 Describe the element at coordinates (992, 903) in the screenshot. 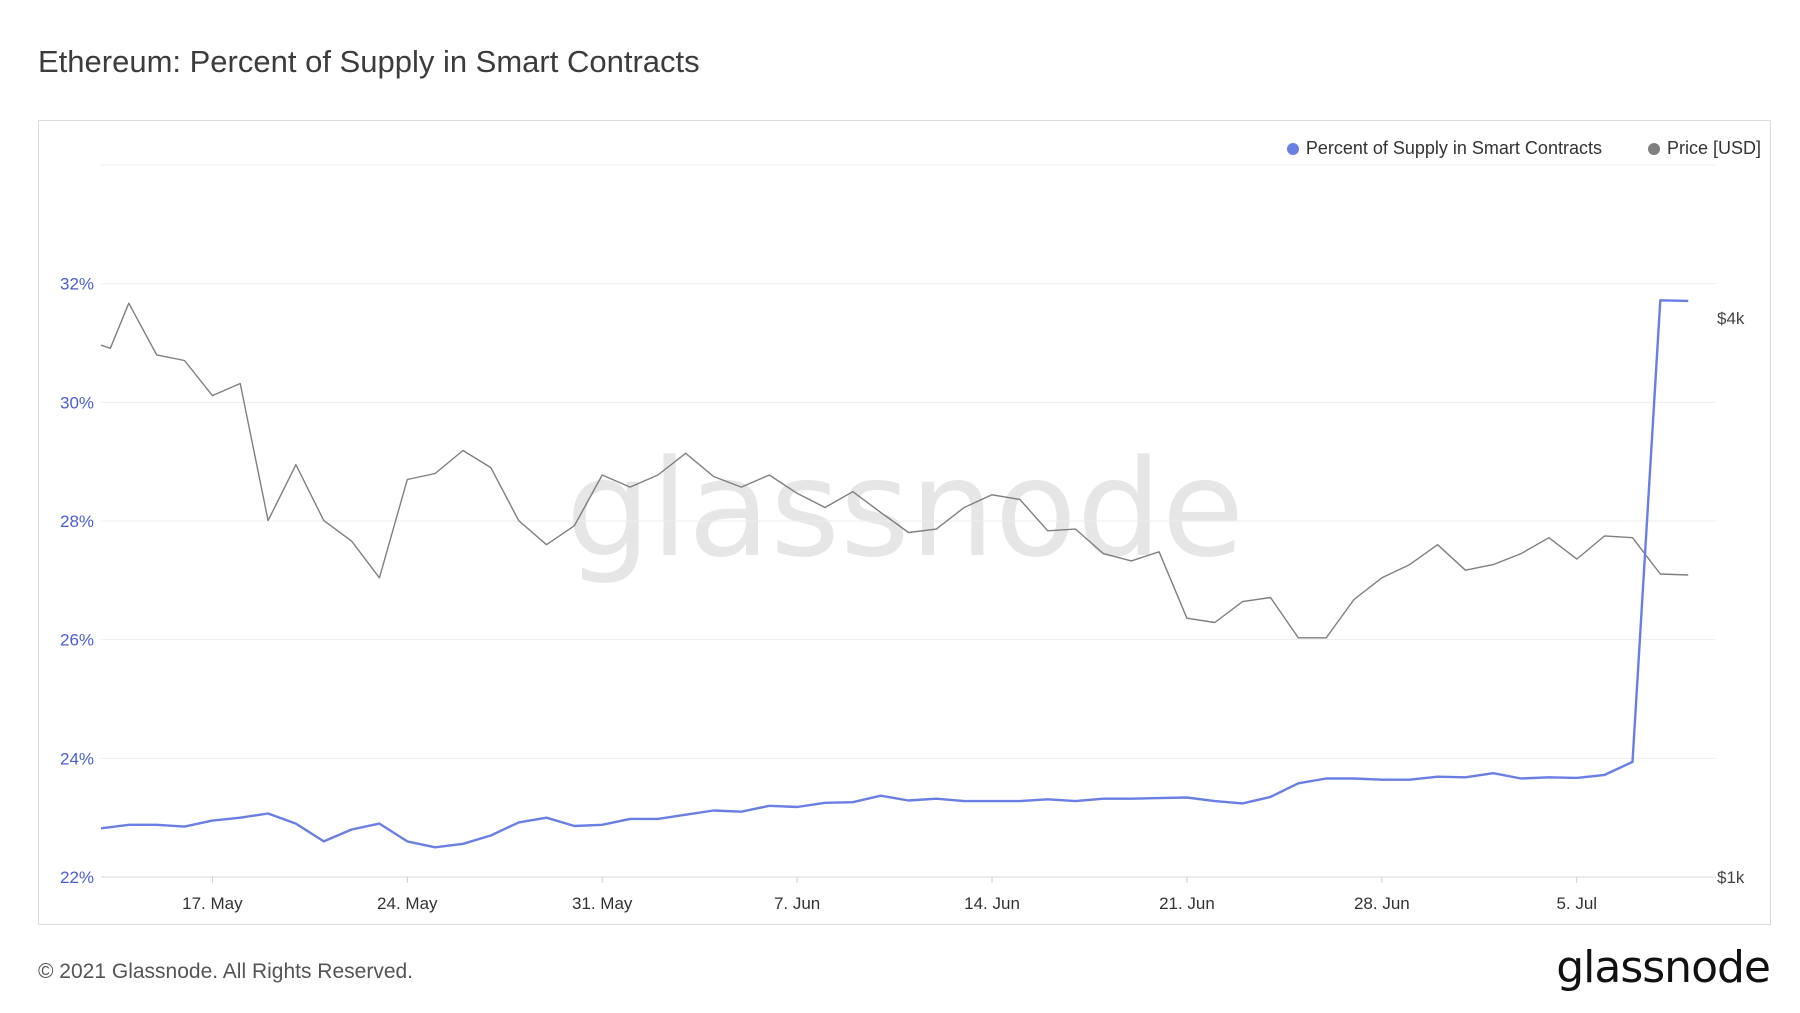

I see `x-tick-label: 14. Jun` at that location.